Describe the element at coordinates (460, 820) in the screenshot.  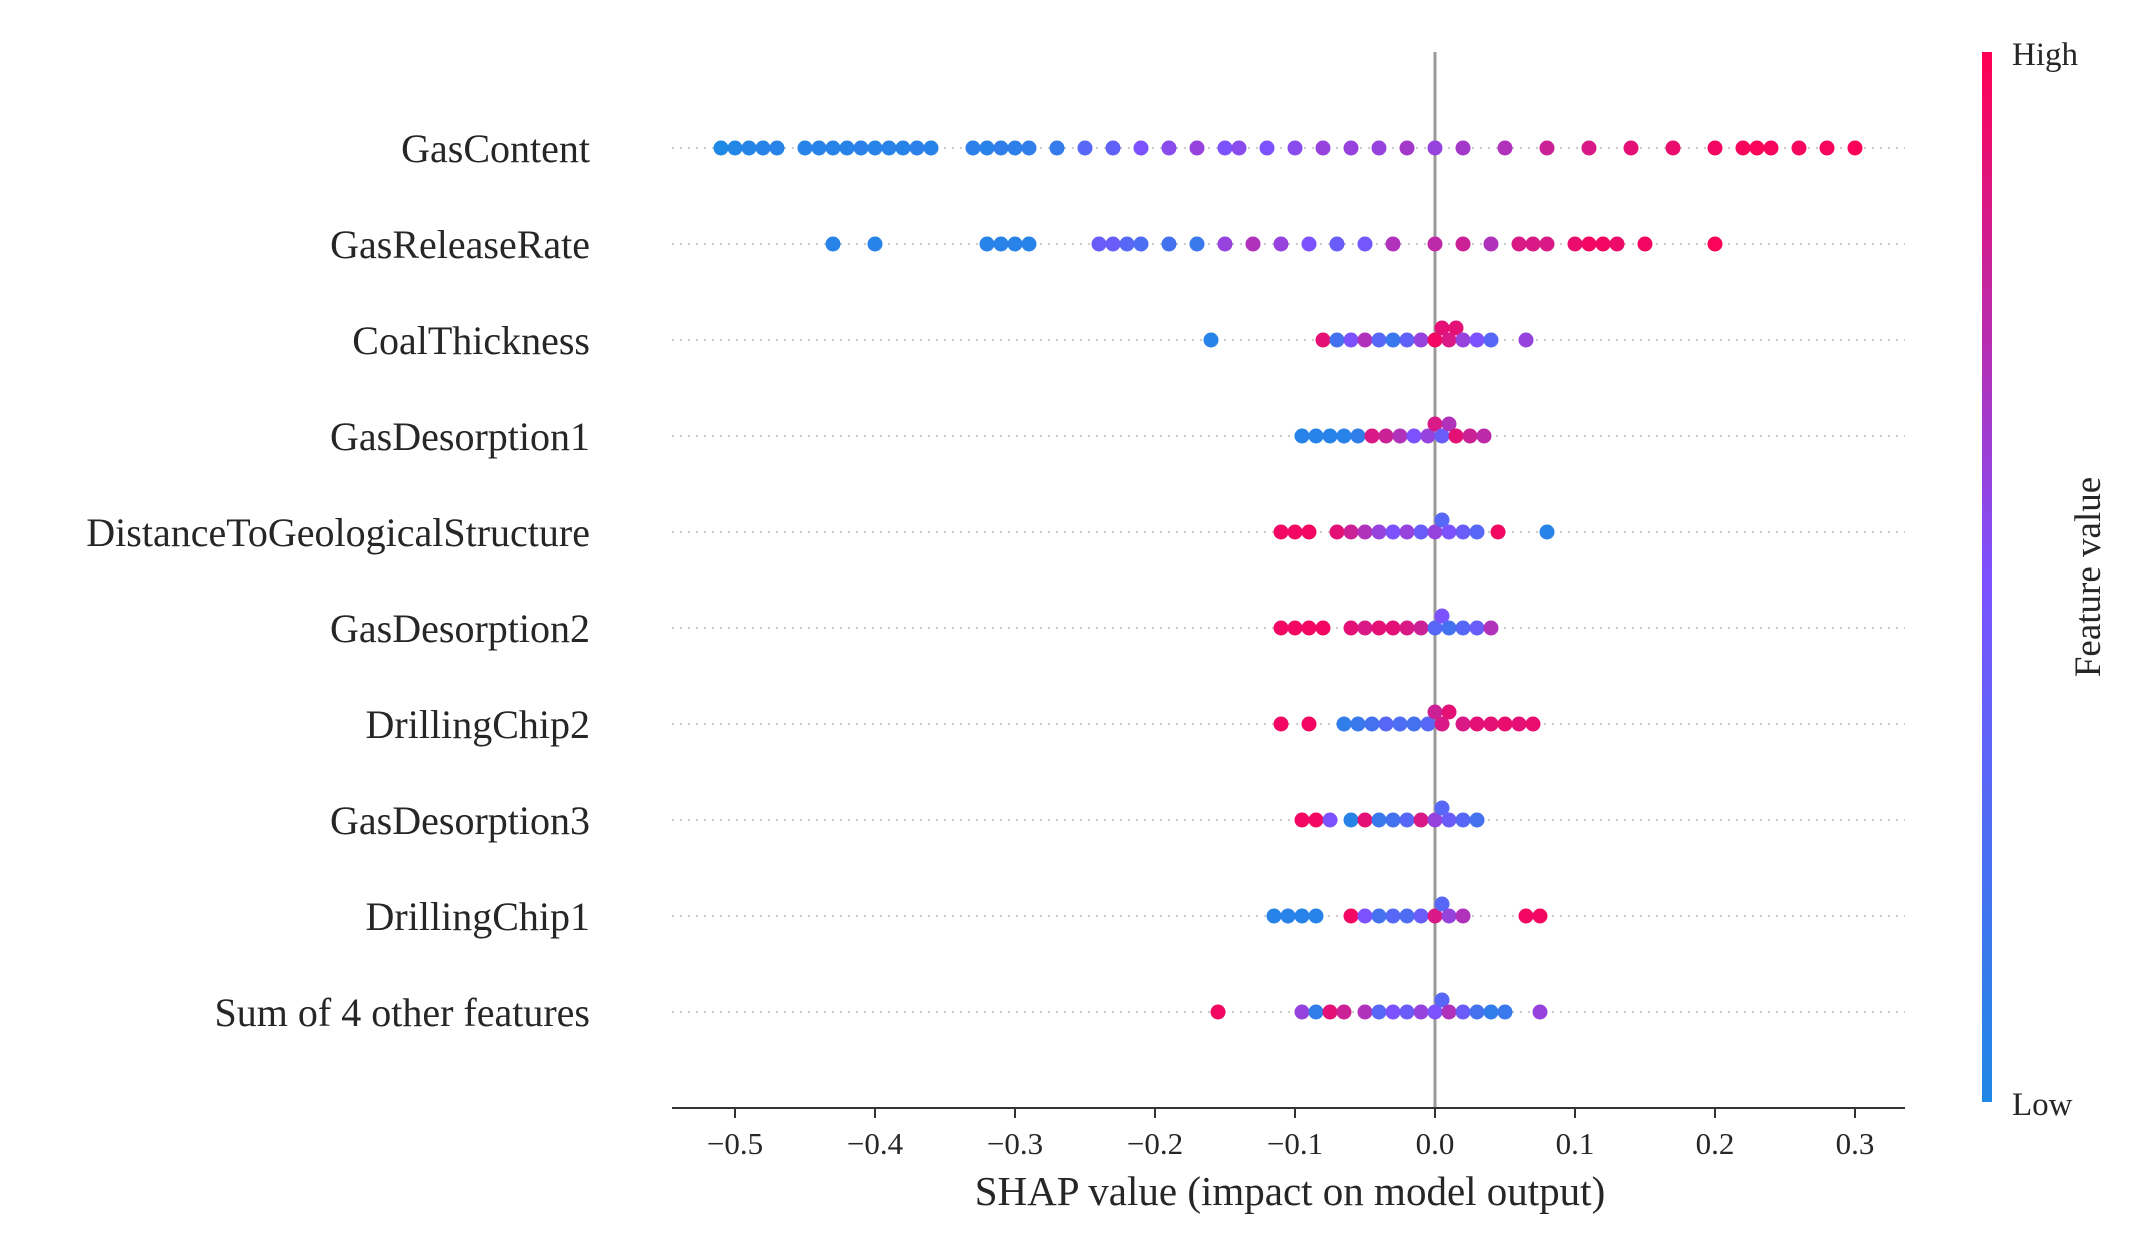
I see `feature-label: GasDesorption3` at that location.